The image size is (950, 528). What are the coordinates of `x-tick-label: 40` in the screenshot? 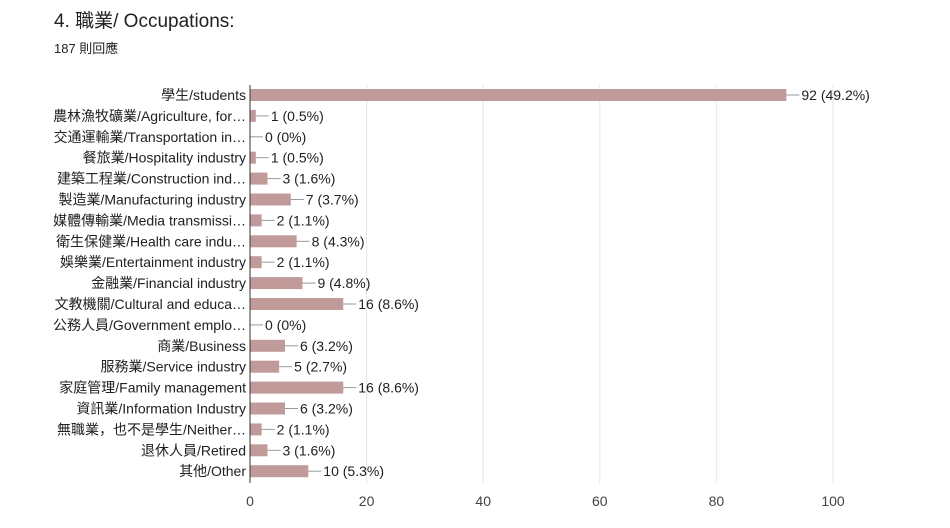 It's located at (483, 501).